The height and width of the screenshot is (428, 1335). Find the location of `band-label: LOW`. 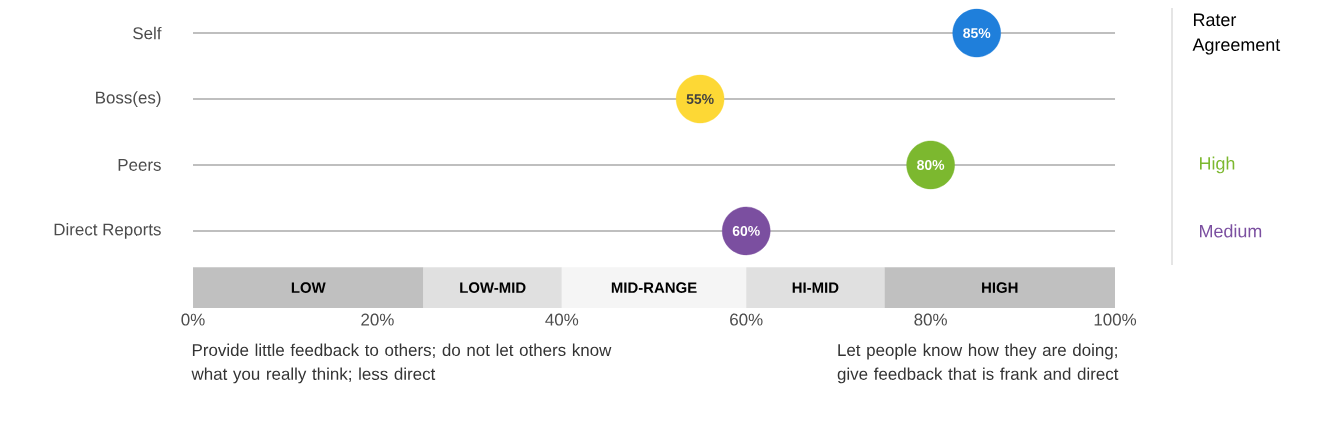

band-label: LOW is located at coordinates (308, 287).